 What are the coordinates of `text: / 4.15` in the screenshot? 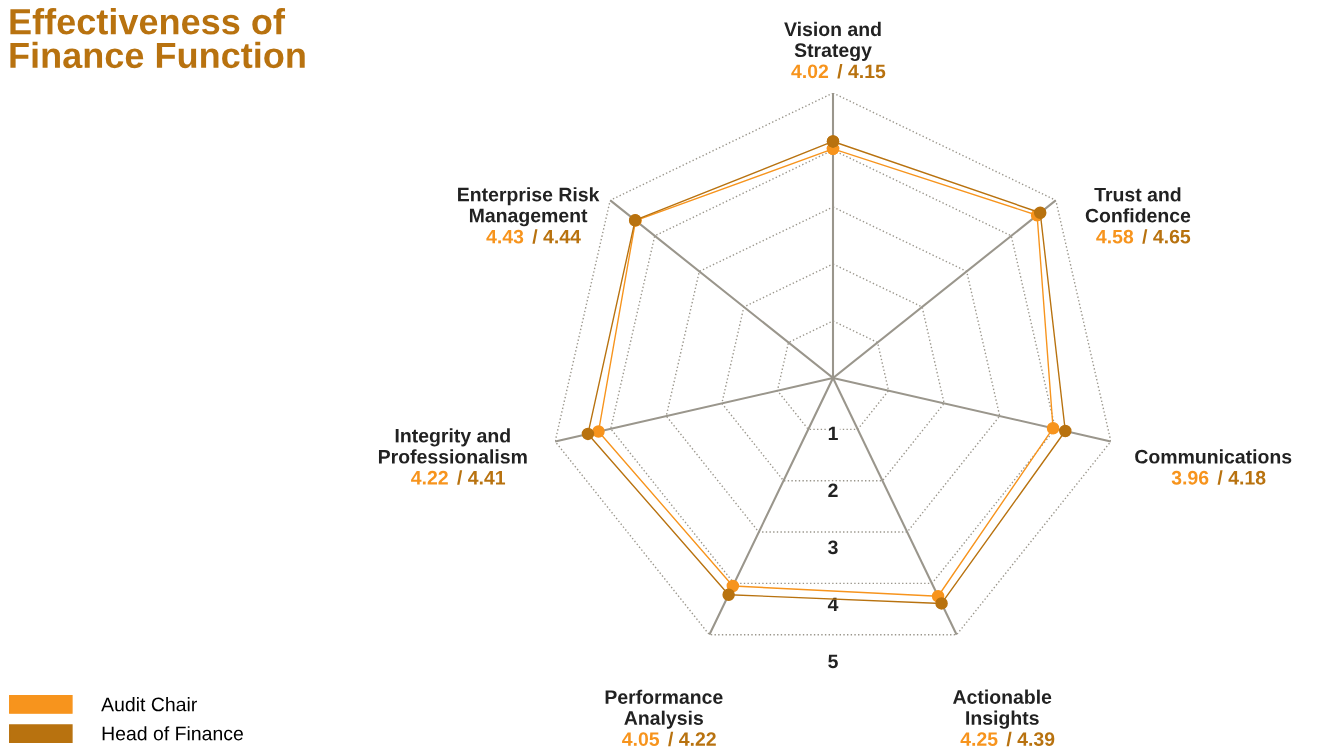 It's located at (861, 71).